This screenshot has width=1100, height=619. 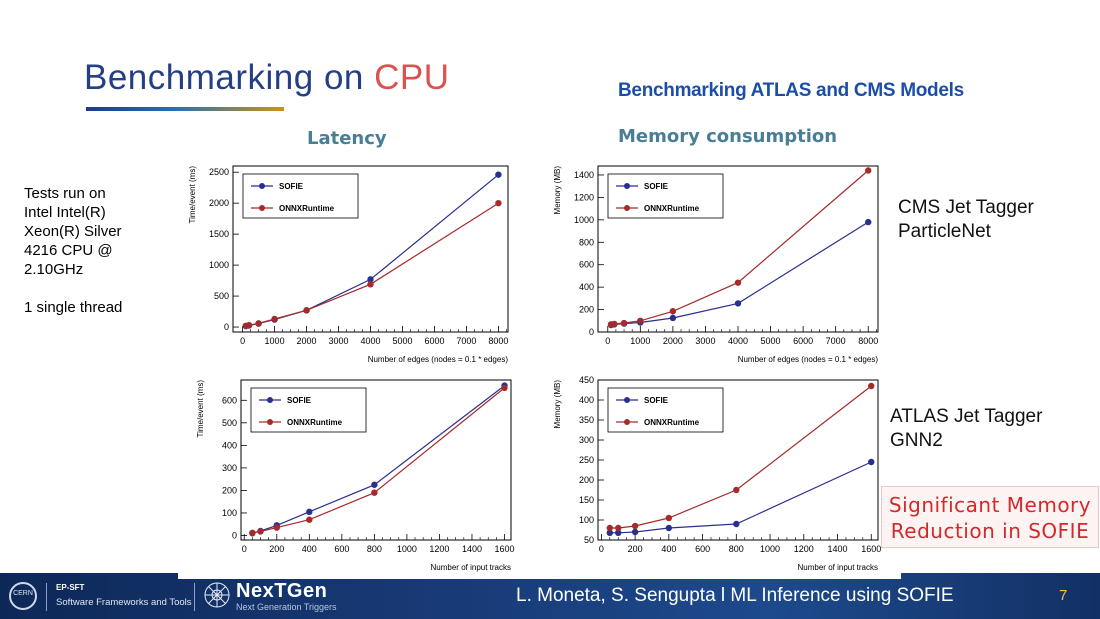 I want to click on x-tick-label: 400, so click(x=668, y=549).